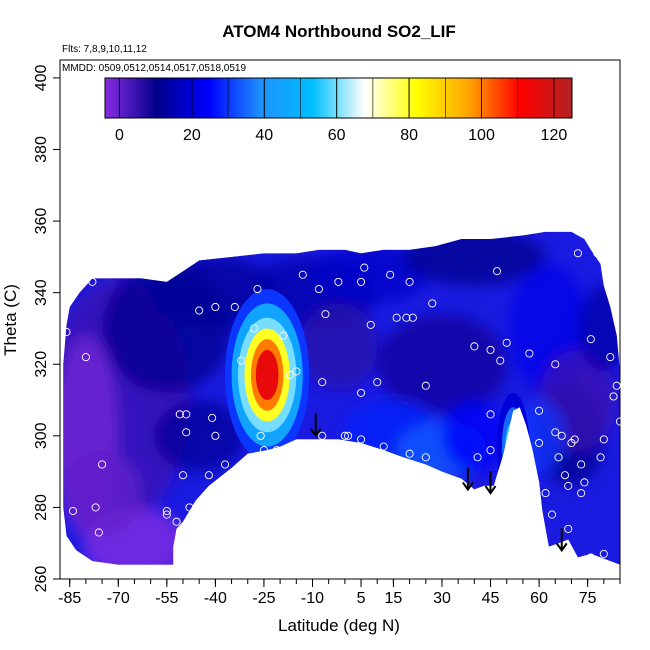  Describe the element at coordinates (69, 598) in the screenshot. I see `x-tick-label: -85` at that location.